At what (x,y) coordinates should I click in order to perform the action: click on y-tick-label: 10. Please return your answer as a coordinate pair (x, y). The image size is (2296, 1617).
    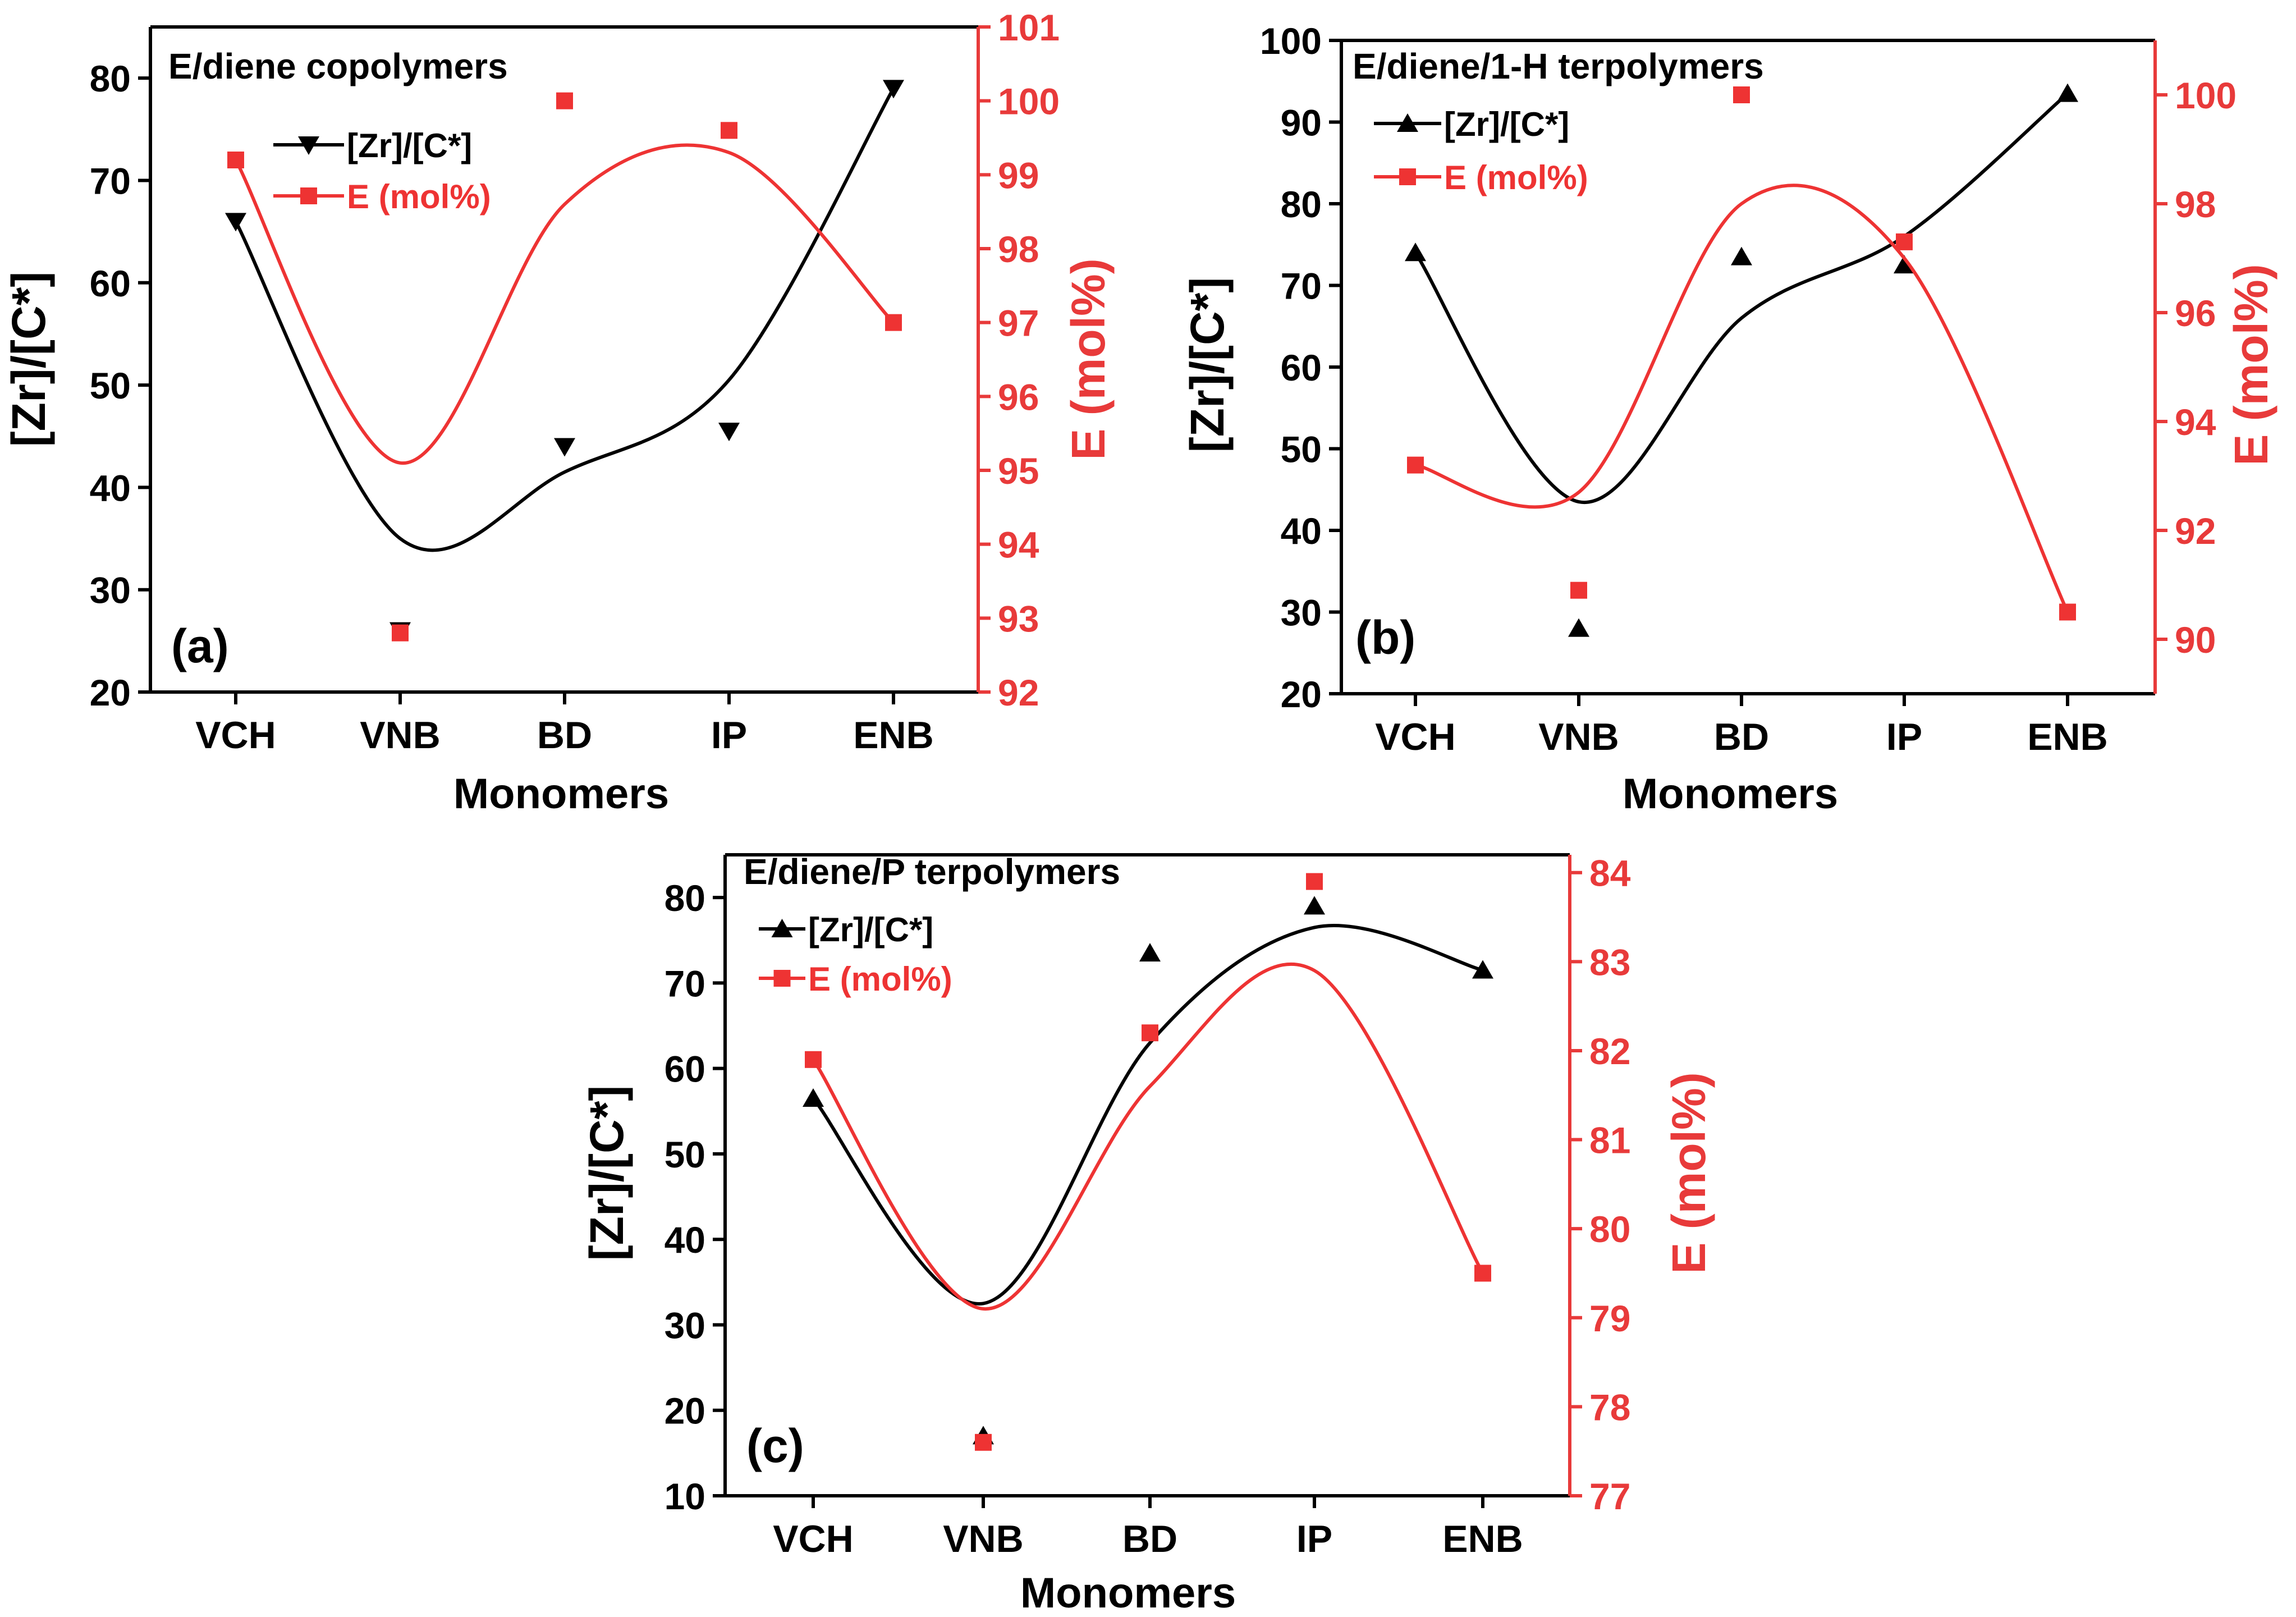
    Looking at the image, I should click on (685, 1497).